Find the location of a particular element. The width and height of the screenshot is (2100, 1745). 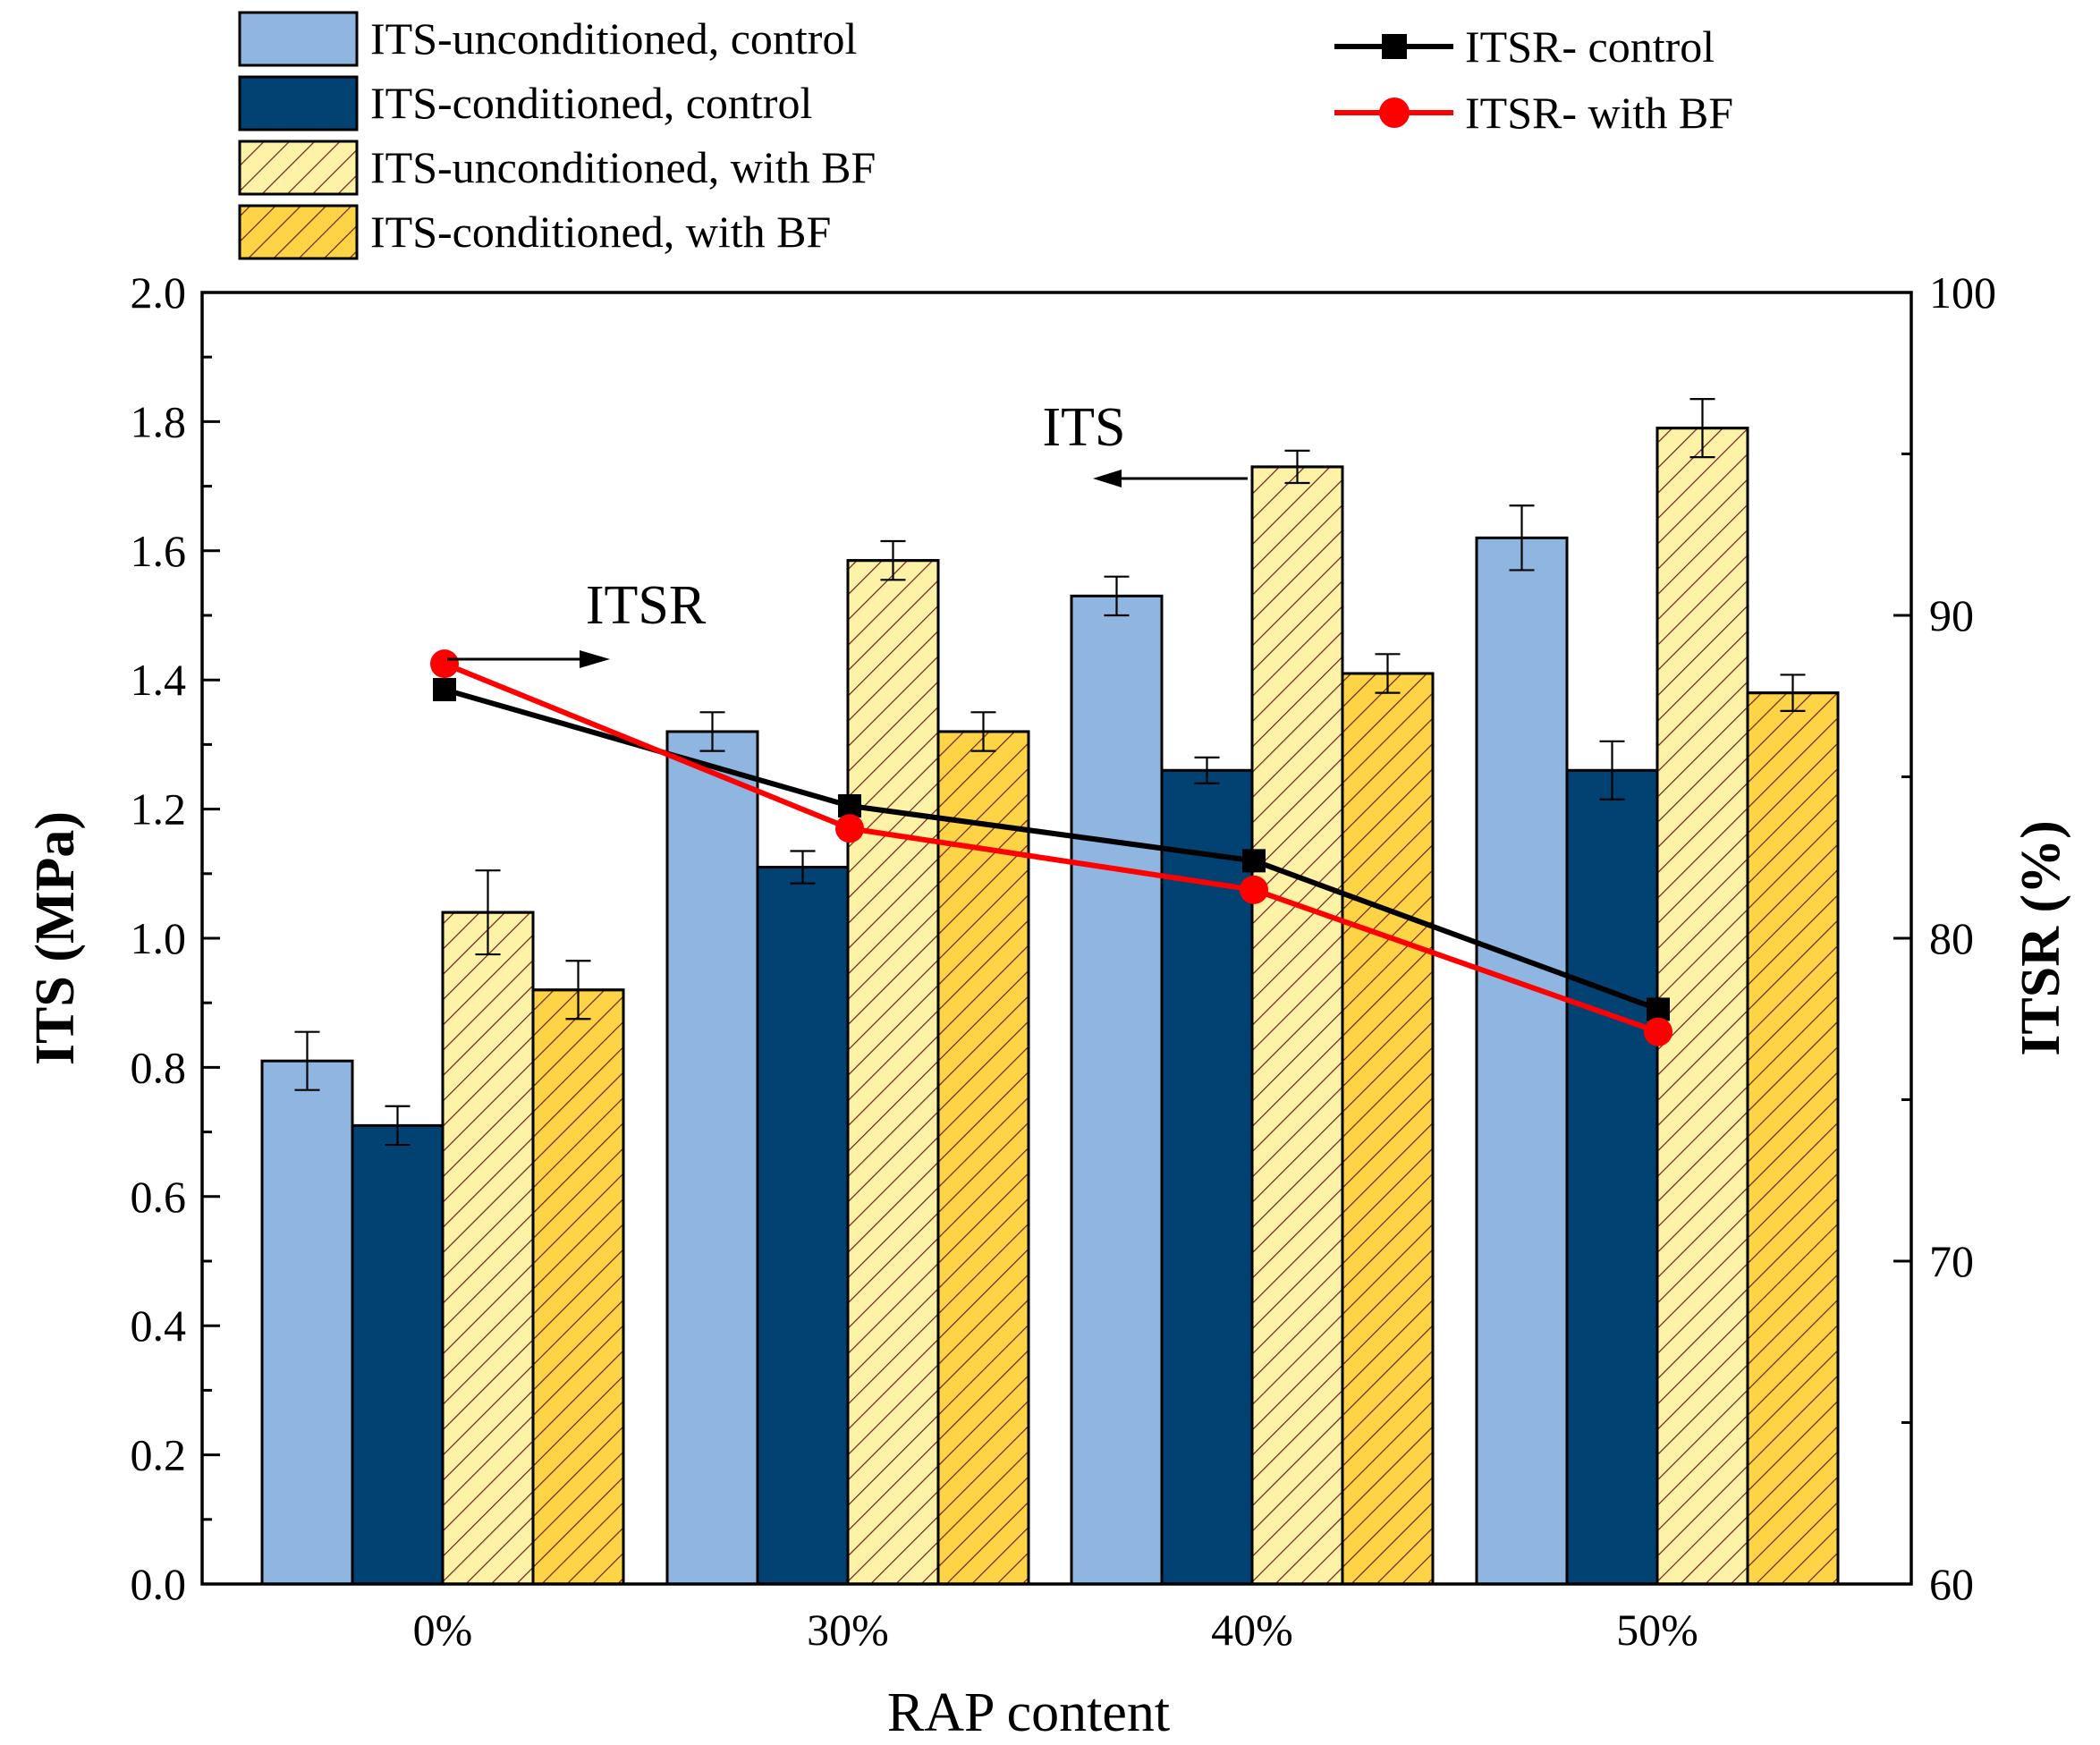

y2-tick-label: 60 is located at coordinates (1951, 1584).